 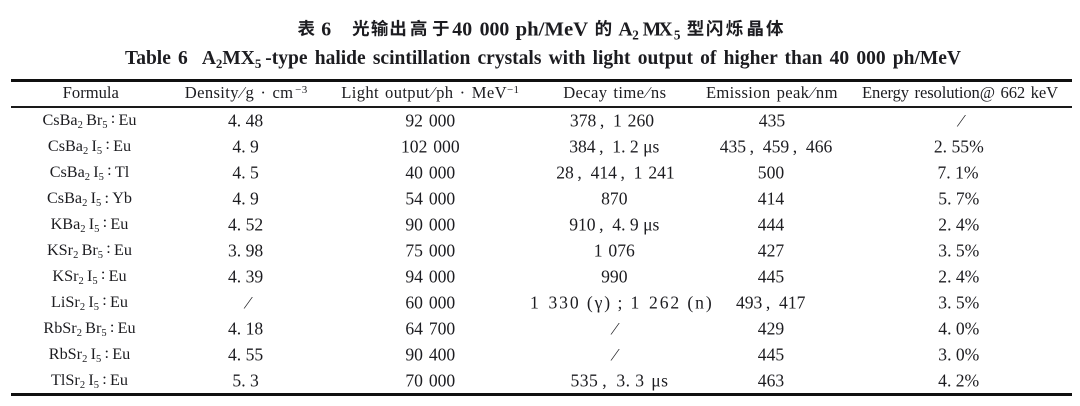 What do you see at coordinates (462, 29) in the screenshot?
I see `svg-text: 40` at bounding box center [462, 29].